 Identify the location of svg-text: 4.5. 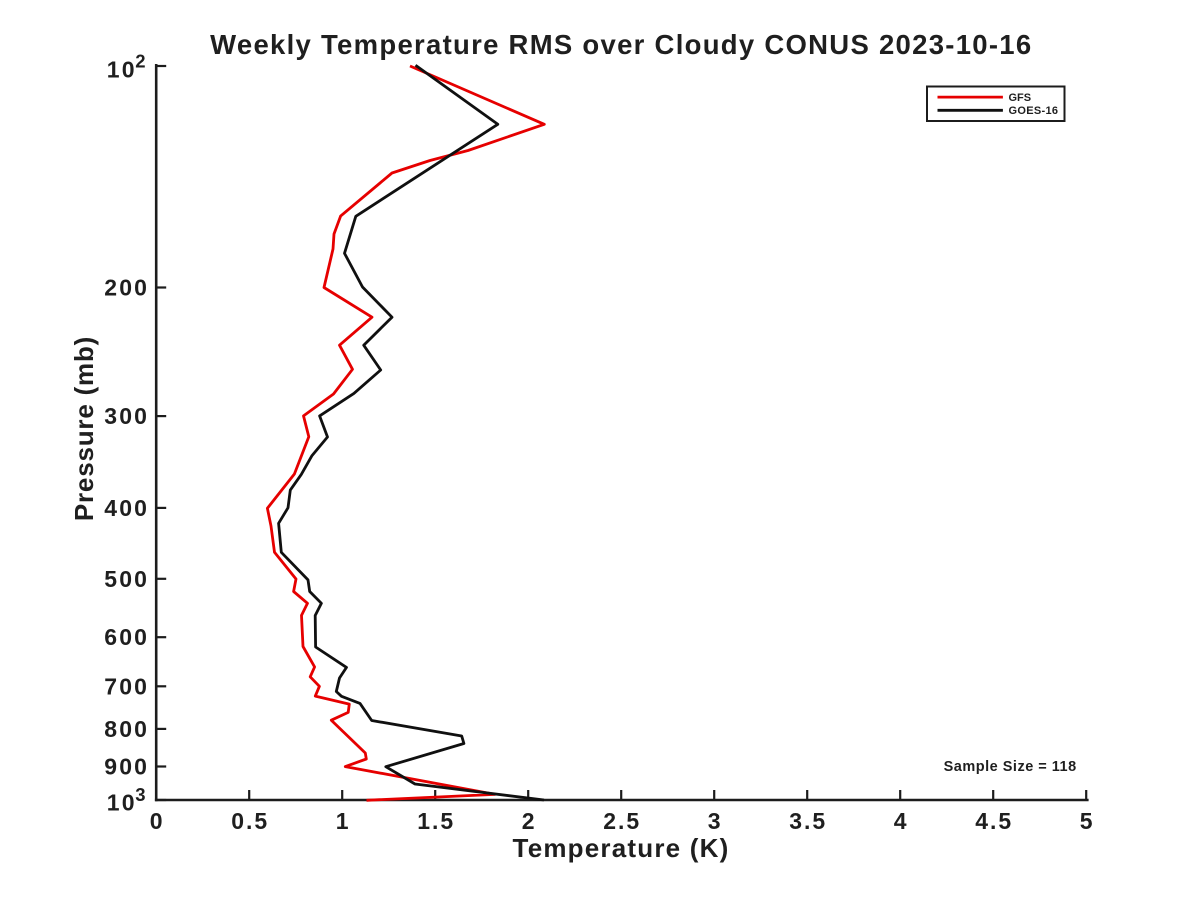
(994, 821).